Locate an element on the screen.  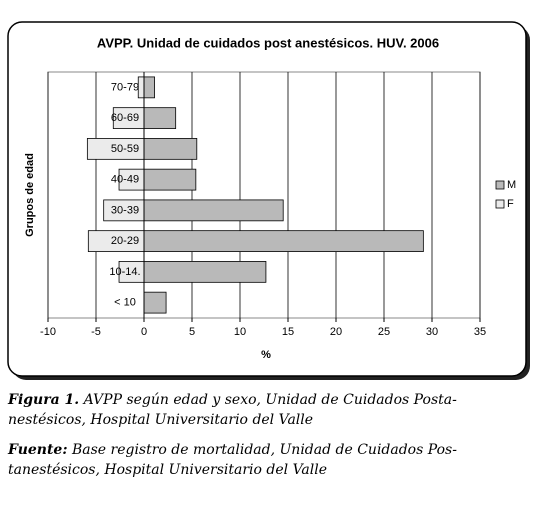
x-tick-label: 20 is located at coordinates (336, 332).